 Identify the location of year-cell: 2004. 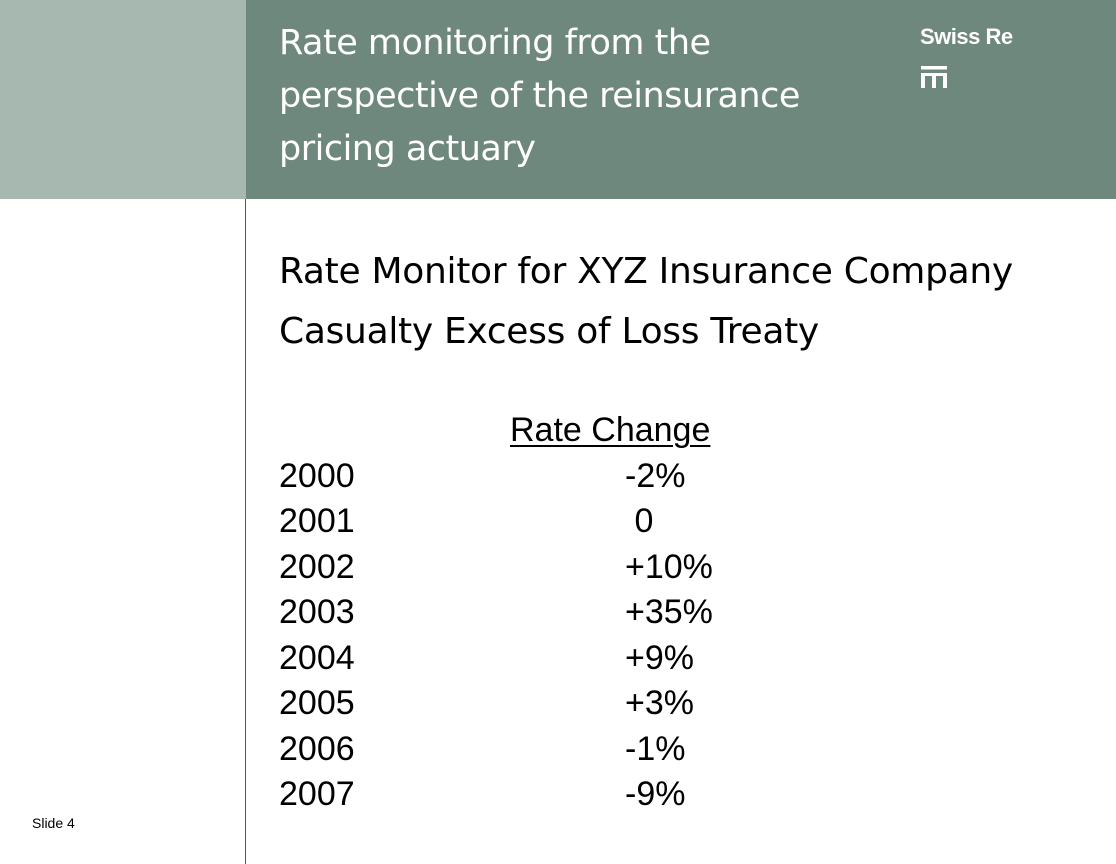
(317, 657).